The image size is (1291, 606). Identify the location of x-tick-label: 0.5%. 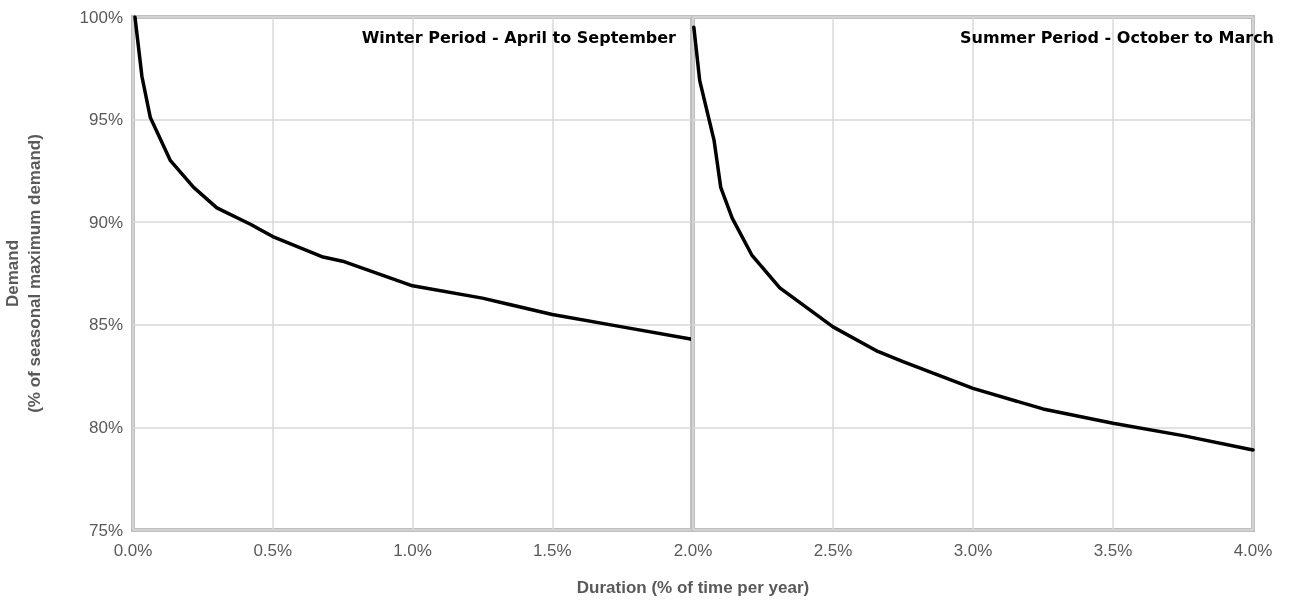
(273, 550).